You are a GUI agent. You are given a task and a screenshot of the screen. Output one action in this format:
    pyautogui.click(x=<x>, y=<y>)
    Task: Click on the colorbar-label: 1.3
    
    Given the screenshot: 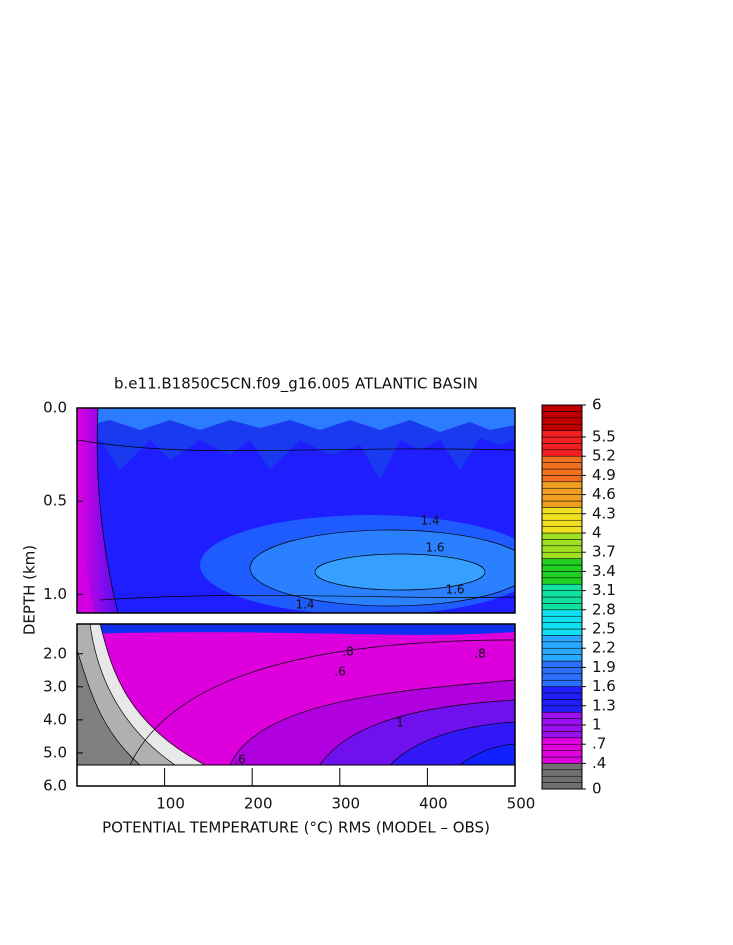 What is the action you would take?
    pyautogui.click(x=604, y=705)
    